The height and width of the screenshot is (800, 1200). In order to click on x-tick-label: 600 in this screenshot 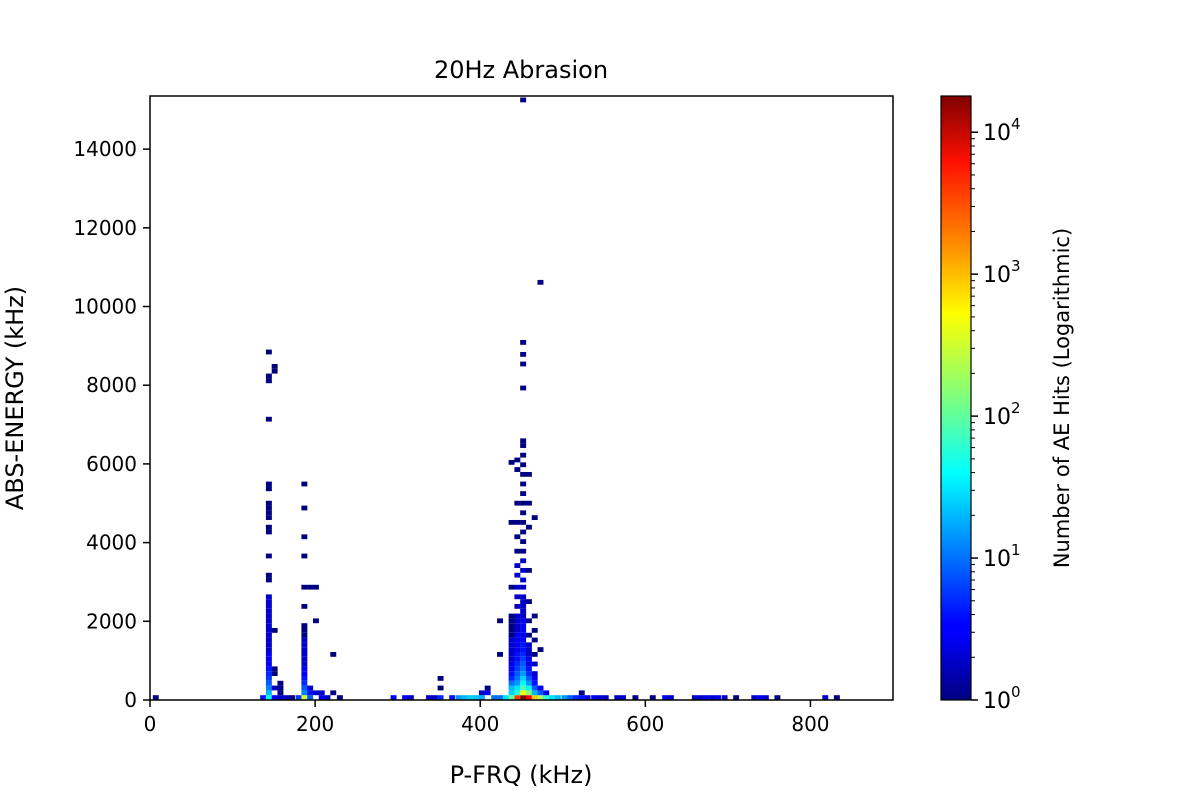, I will do `click(645, 724)`.